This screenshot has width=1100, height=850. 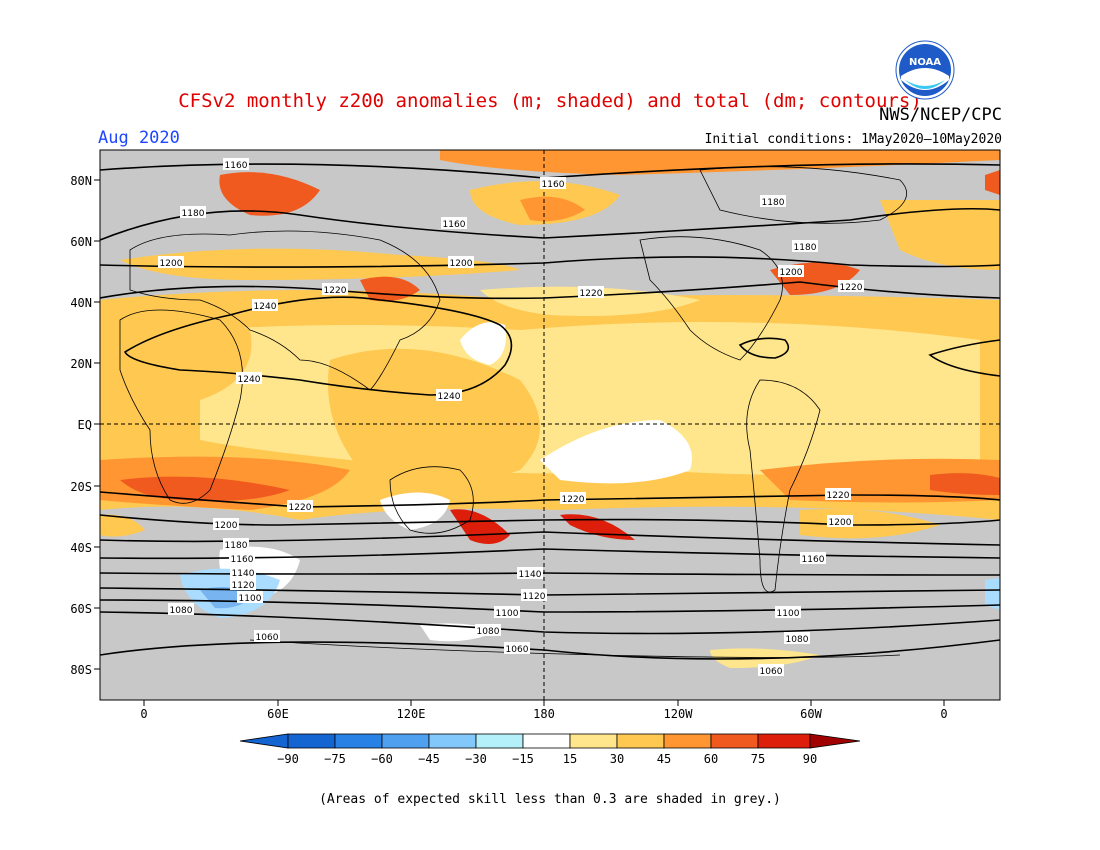 I want to click on contour-1200-south, so click(x=550, y=520).